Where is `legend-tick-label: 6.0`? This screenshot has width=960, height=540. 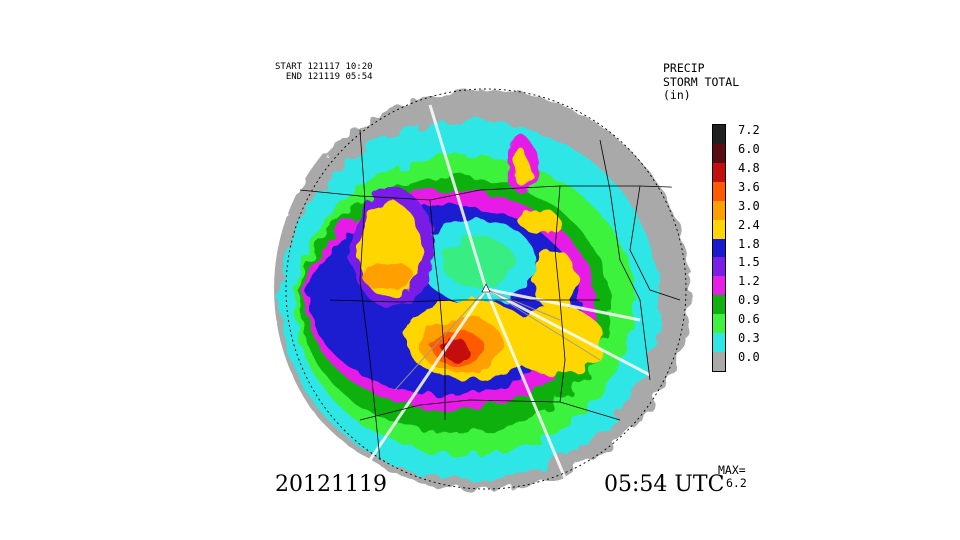
legend-tick-label: 6.0 is located at coordinates (749, 148).